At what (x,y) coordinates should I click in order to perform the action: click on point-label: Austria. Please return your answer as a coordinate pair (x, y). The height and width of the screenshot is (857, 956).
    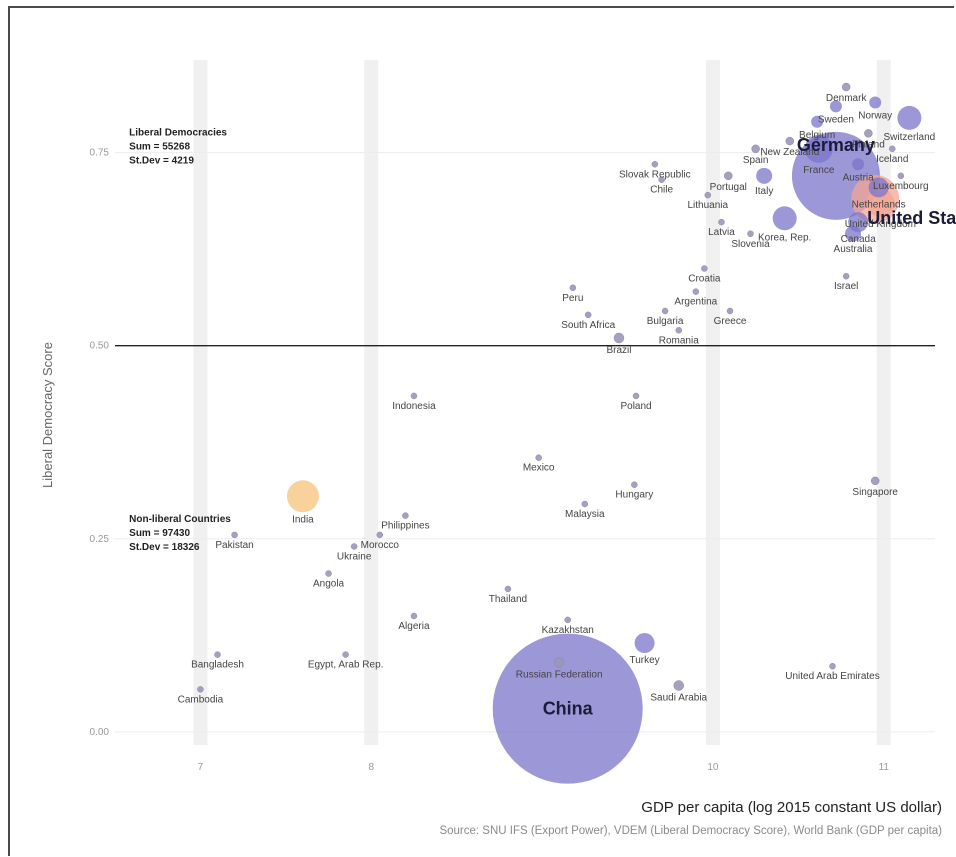
    Looking at the image, I should click on (859, 177).